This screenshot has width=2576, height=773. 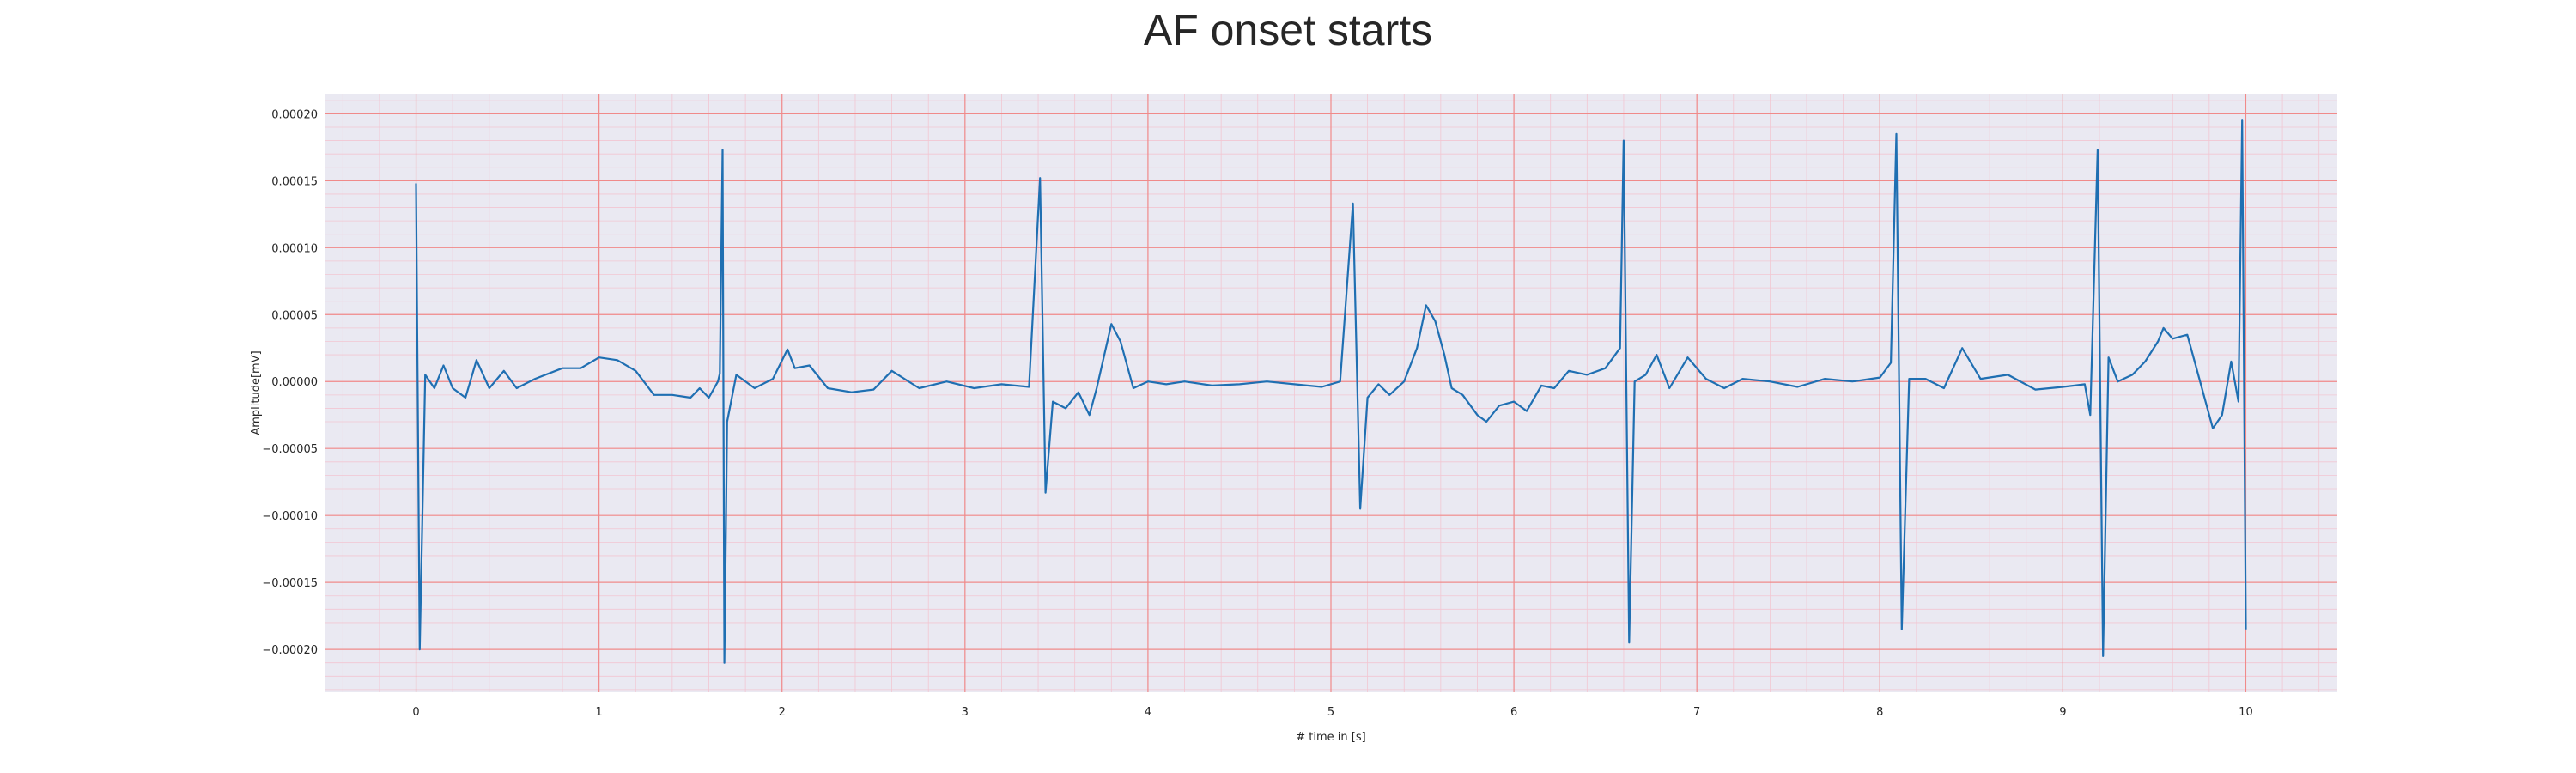 I want to click on y-tick-label: 0.00000, so click(x=294, y=382).